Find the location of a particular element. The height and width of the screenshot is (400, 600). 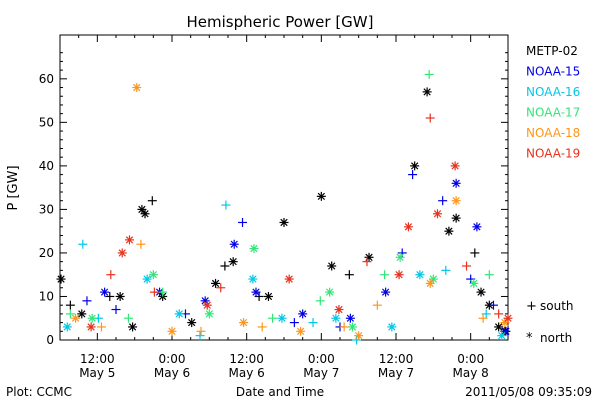

y-tick-label: 50 is located at coordinates (46, 122).